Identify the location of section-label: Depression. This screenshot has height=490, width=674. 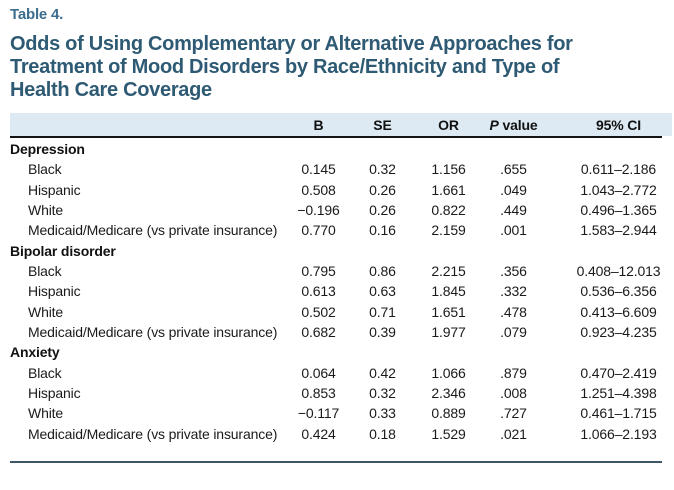
(47, 149).